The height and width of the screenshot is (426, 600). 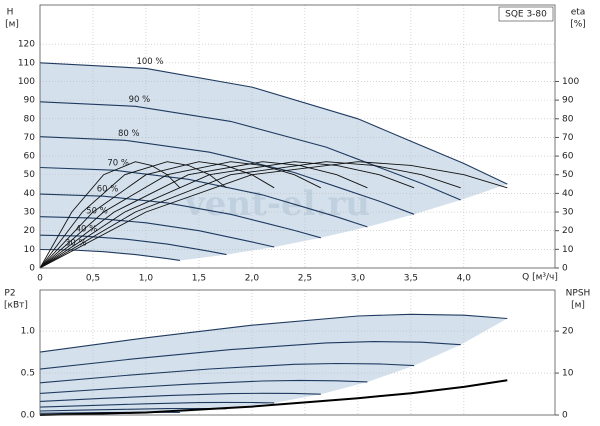 I want to click on x-tick-label: 3,0, so click(x=358, y=279).